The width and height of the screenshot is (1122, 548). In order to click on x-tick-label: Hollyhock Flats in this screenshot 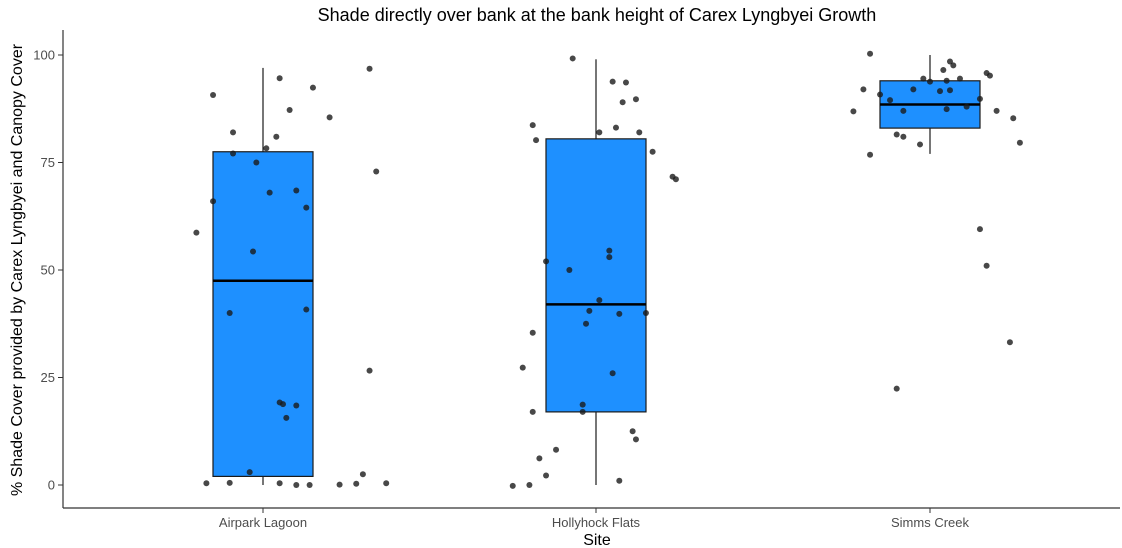, I will do `click(596, 522)`.